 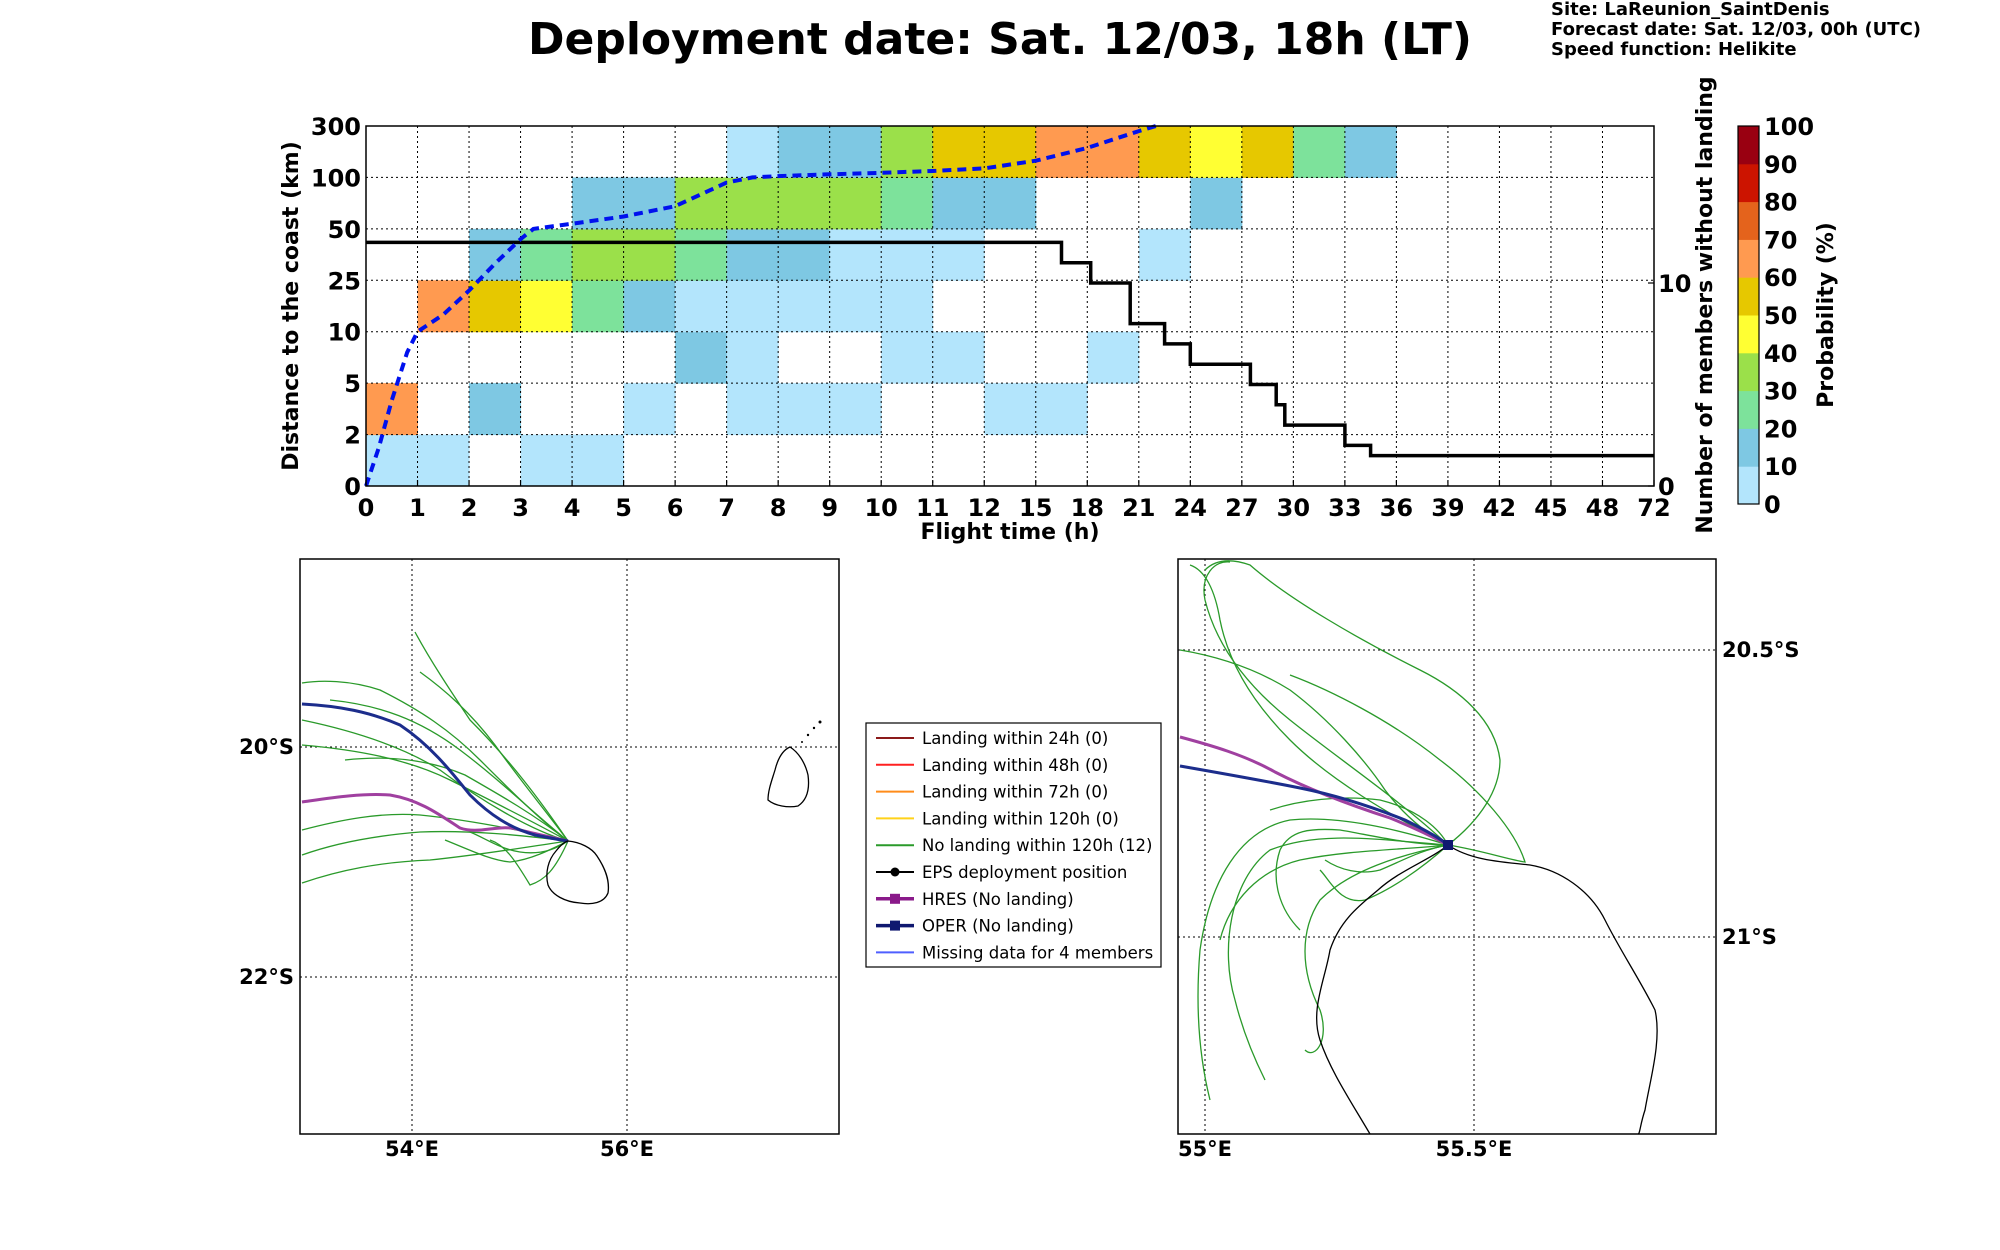 I want to click on members-without-landing-line, so click(x=1010, y=349).